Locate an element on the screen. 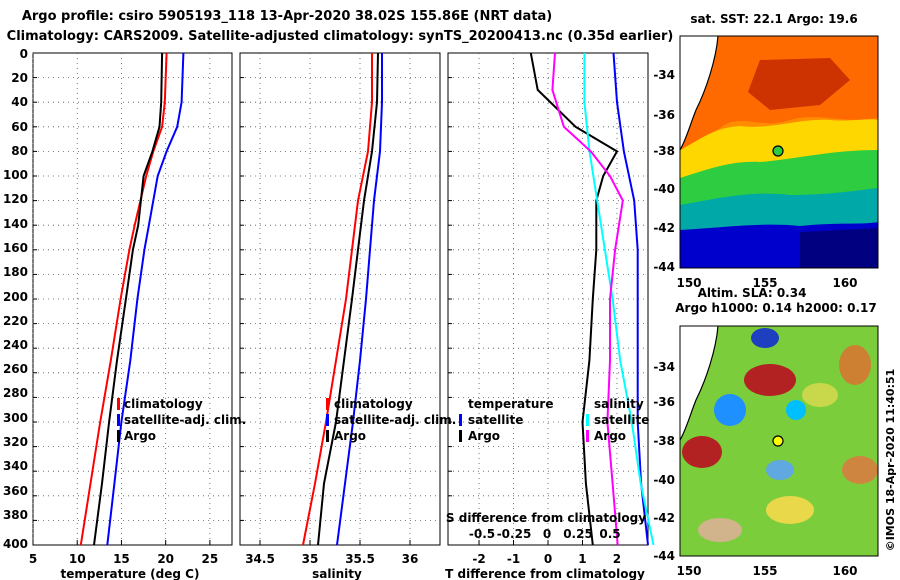 This screenshot has height=580, width=900. sla-map is located at coordinates (779, 441).